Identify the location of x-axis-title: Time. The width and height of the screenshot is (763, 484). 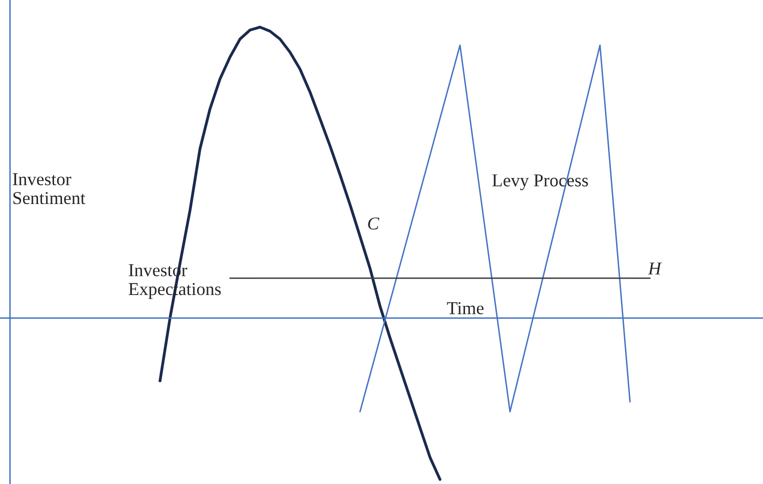
(465, 308).